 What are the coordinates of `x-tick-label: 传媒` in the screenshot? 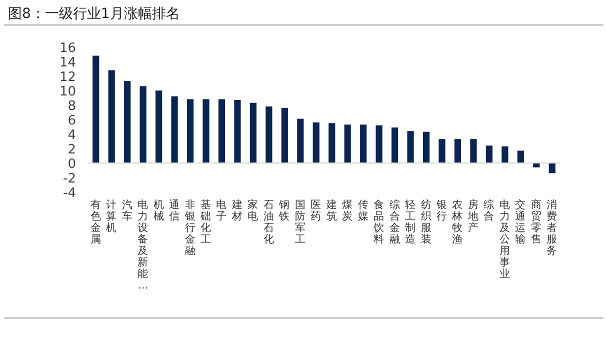 It's located at (363, 210).